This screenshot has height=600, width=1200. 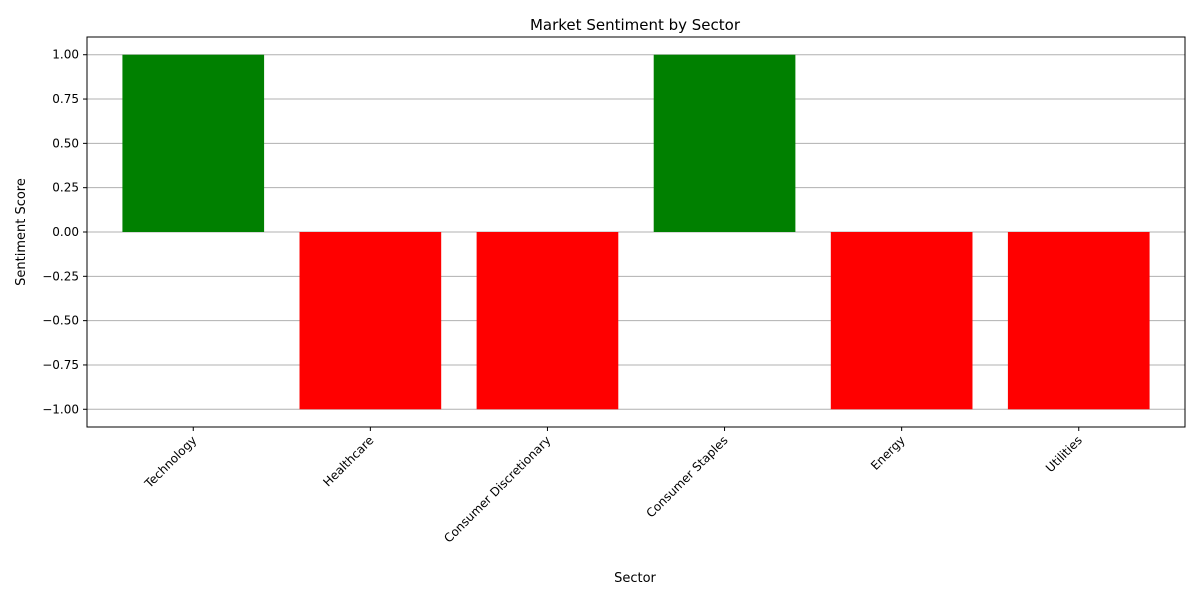 What do you see at coordinates (65, 188) in the screenshot?
I see `y-tick-label: 0.25` at bounding box center [65, 188].